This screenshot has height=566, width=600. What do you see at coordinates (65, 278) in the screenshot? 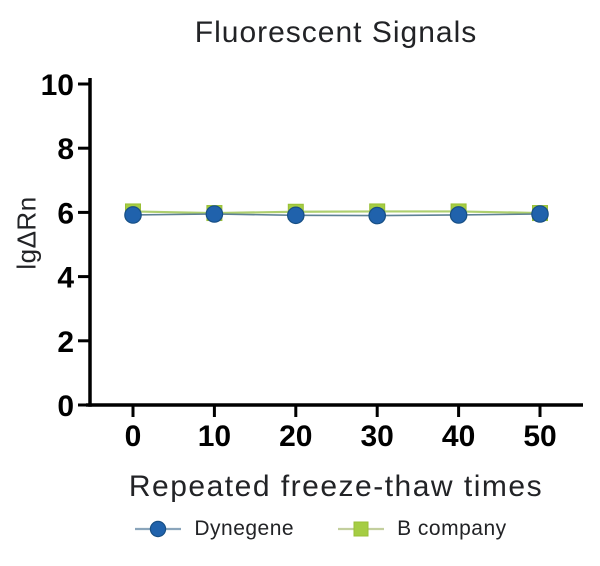
I see `y-tick-label: 4` at bounding box center [65, 278].